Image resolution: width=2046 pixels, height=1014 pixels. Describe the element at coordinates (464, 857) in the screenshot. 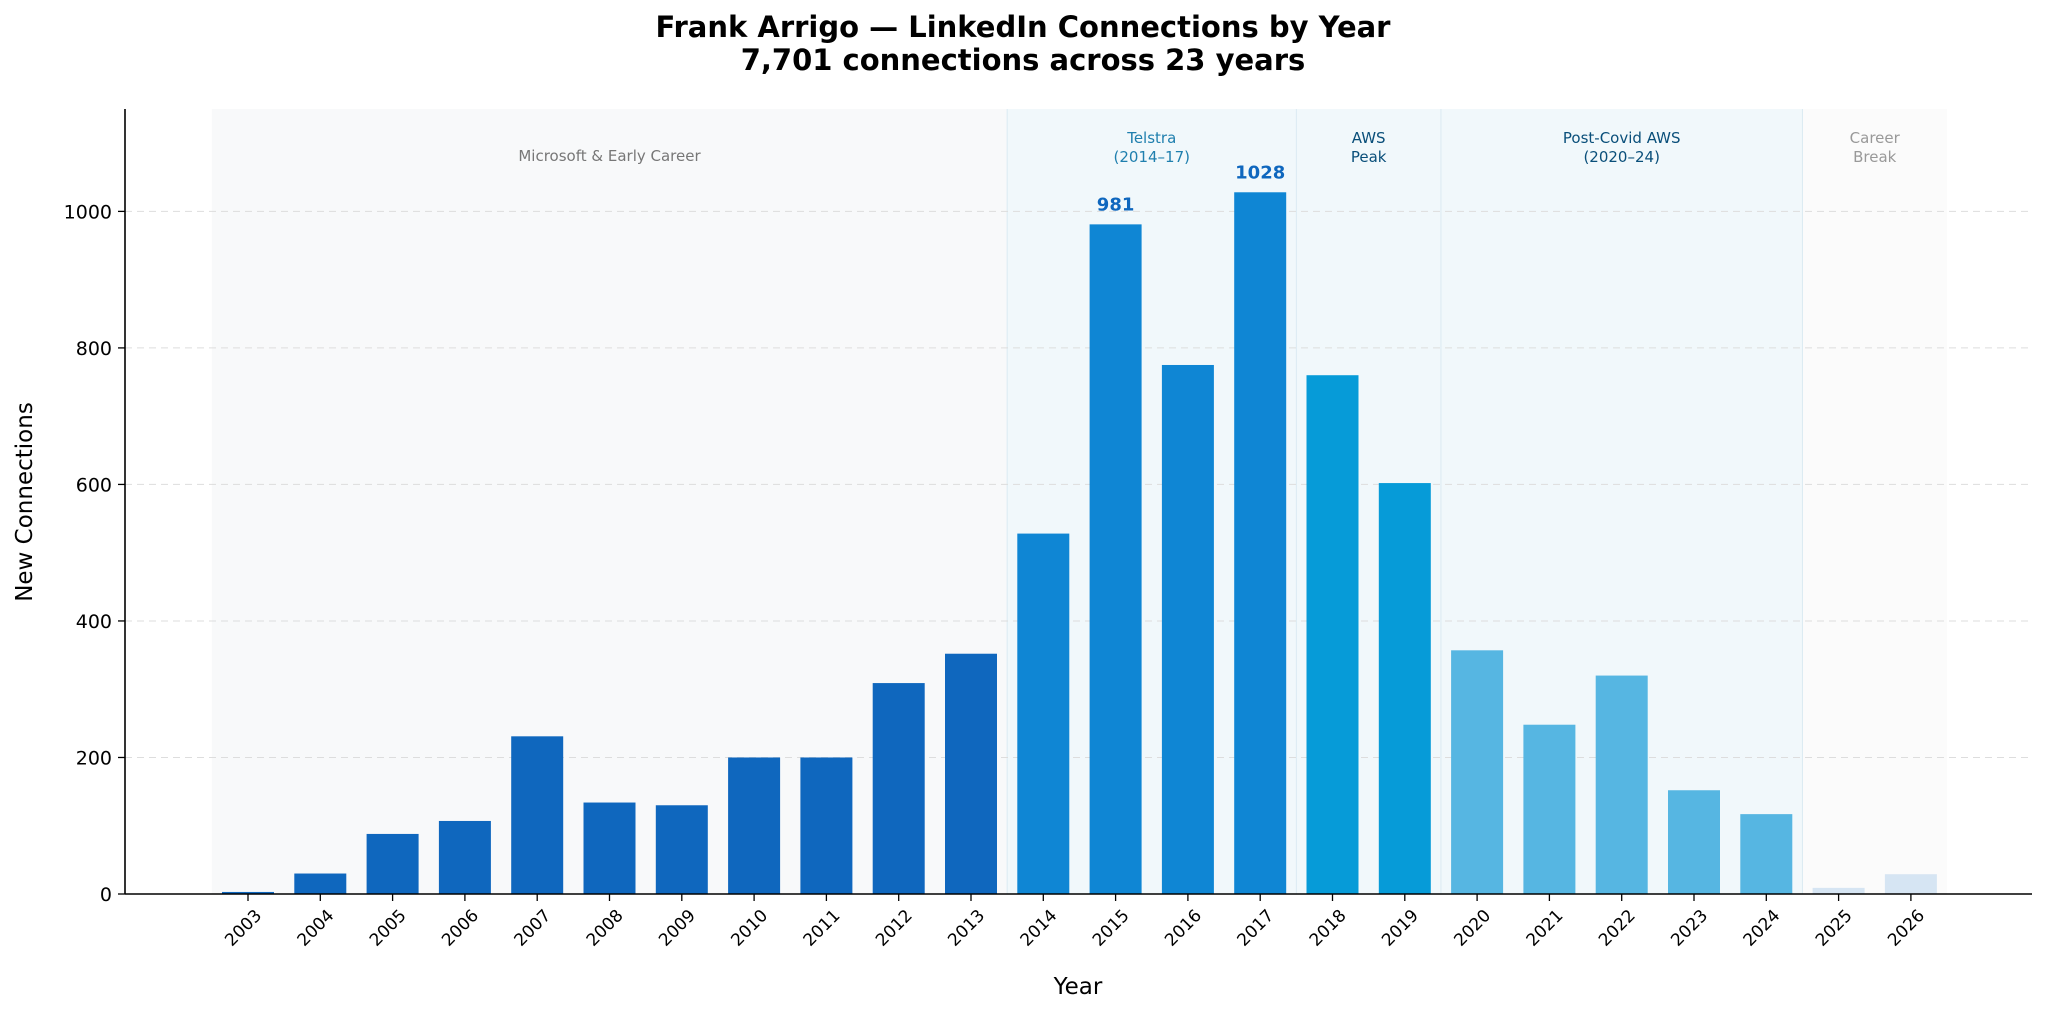

I see `bar-2006` at that location.